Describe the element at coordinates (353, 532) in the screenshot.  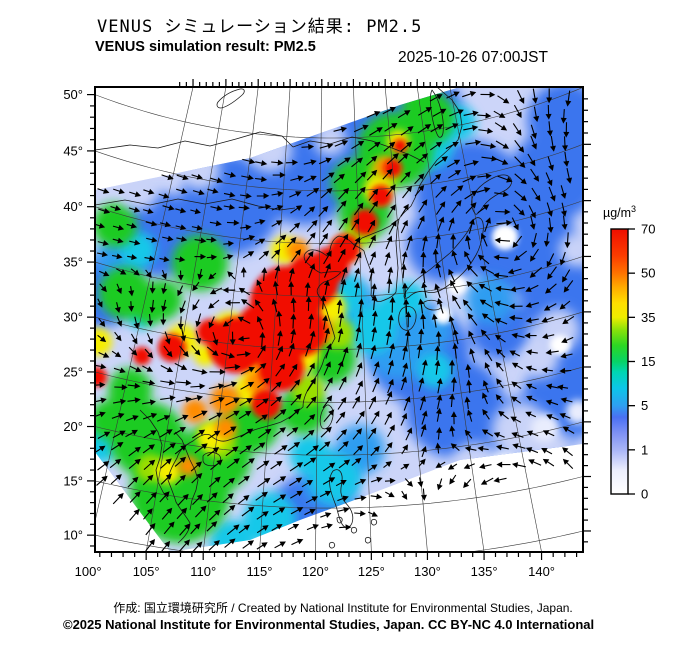
I see `visayas-islands` at that location.